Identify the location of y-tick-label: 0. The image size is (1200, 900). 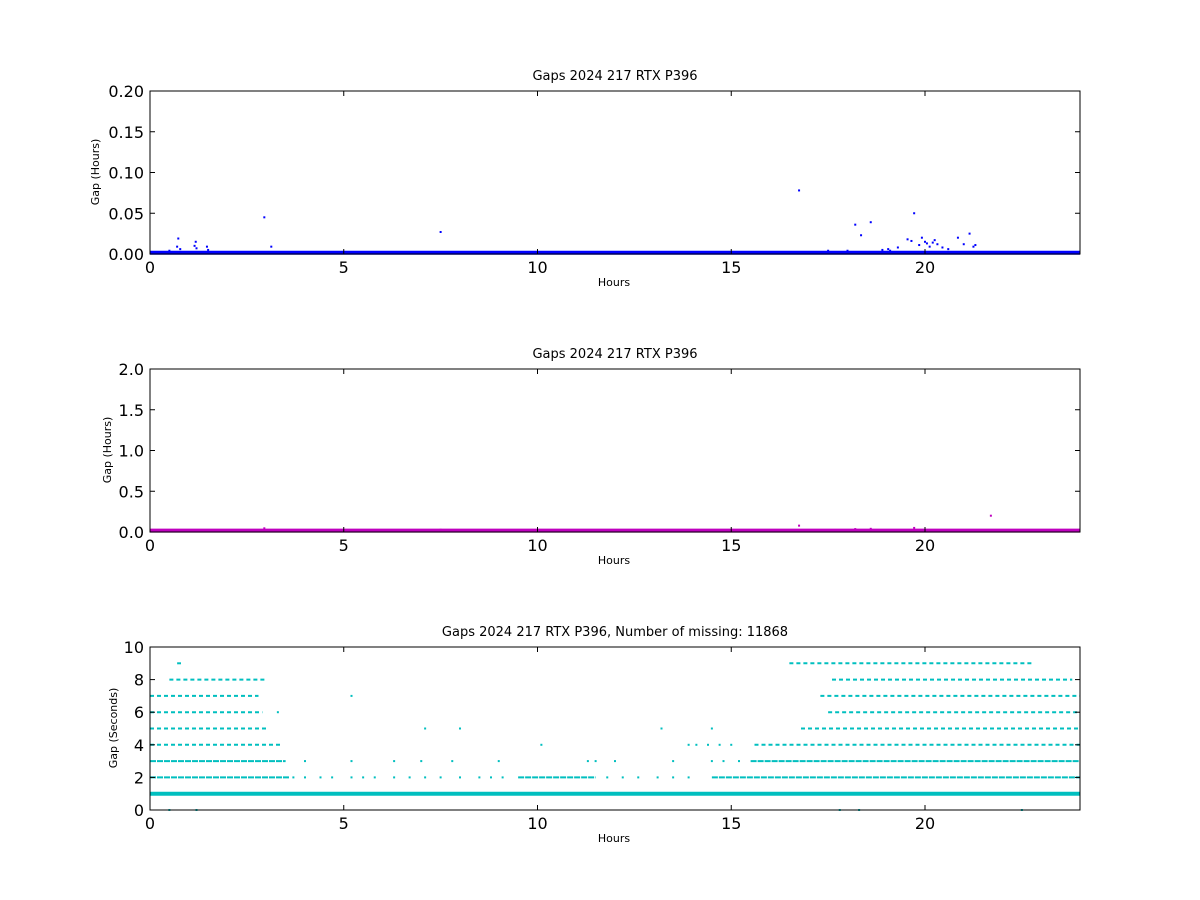
(139, 810).